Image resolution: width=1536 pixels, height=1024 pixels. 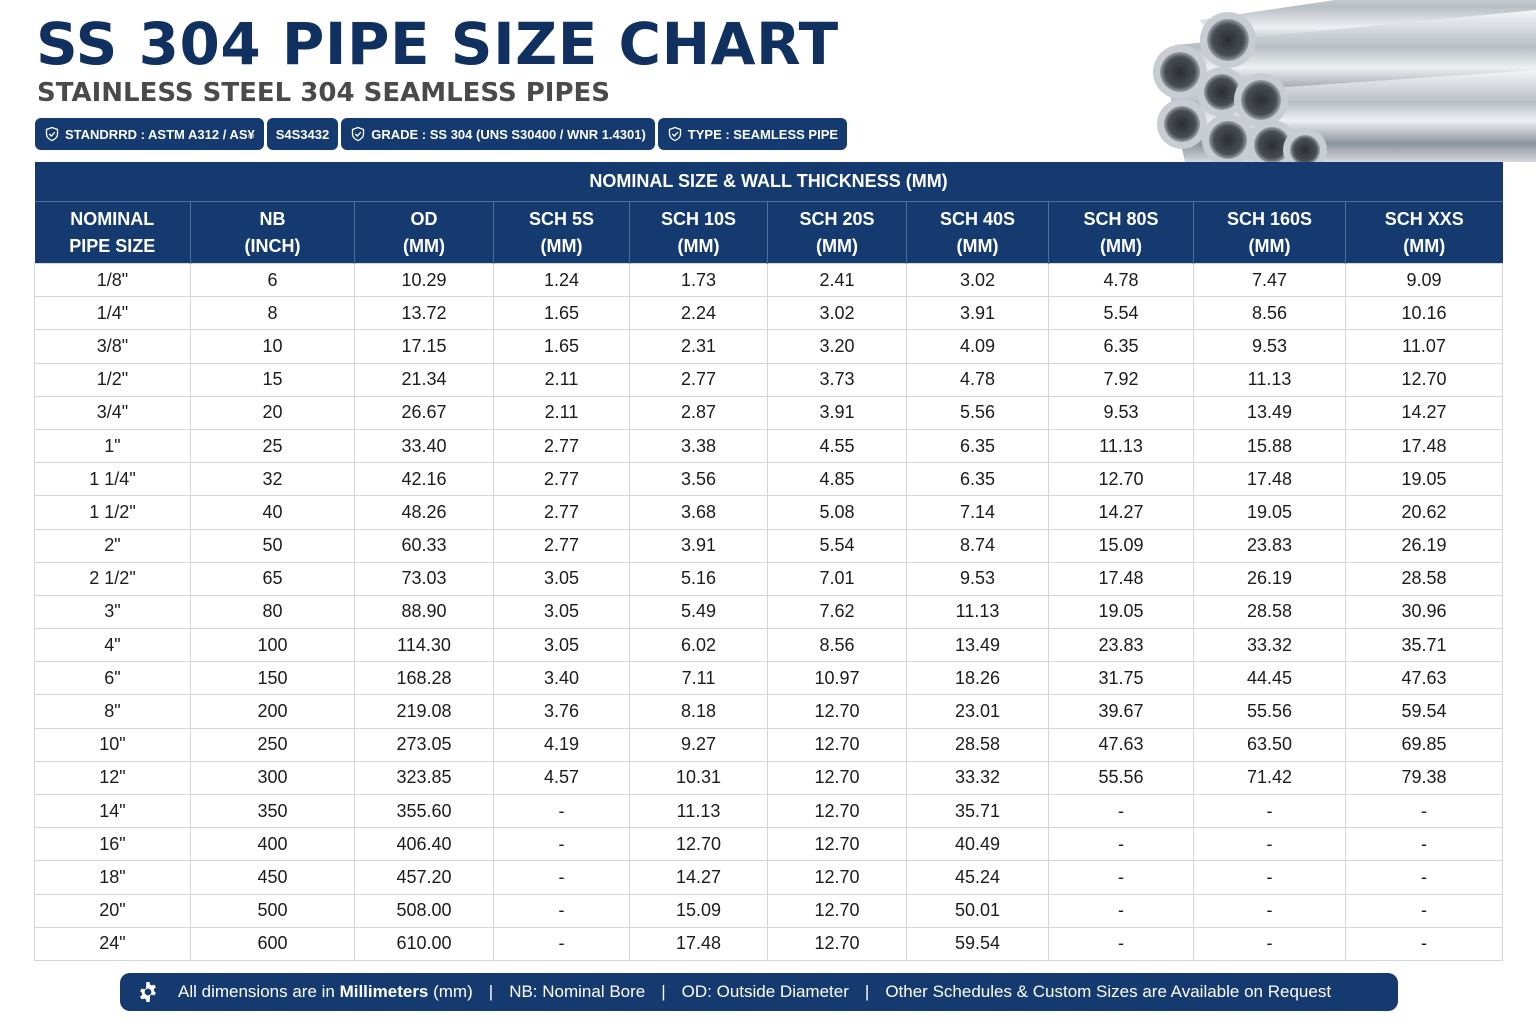 I want to click on table-cell: 8, so click(x=272, y=313).